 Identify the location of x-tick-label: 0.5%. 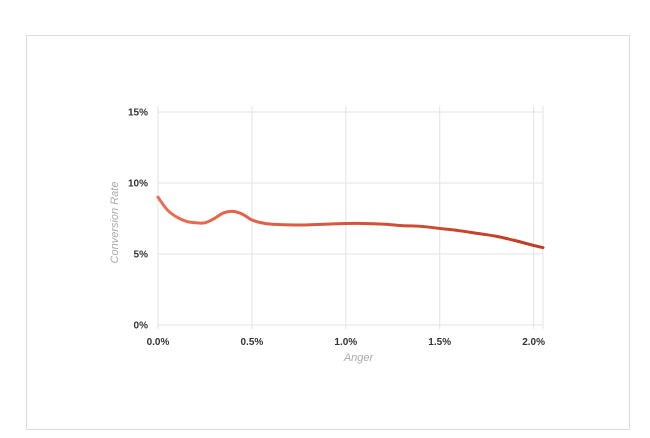
(252, 342).